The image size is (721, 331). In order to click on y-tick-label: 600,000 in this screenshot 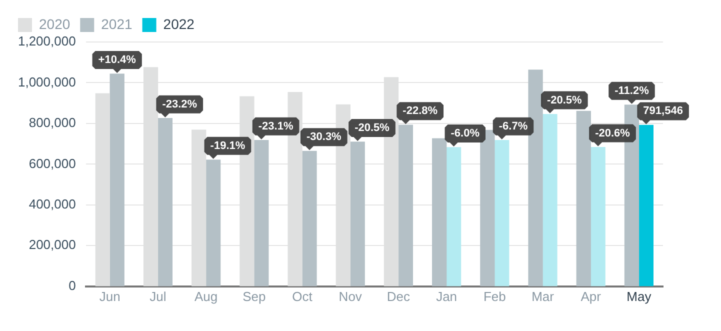, I will do `click(52, 163)`.